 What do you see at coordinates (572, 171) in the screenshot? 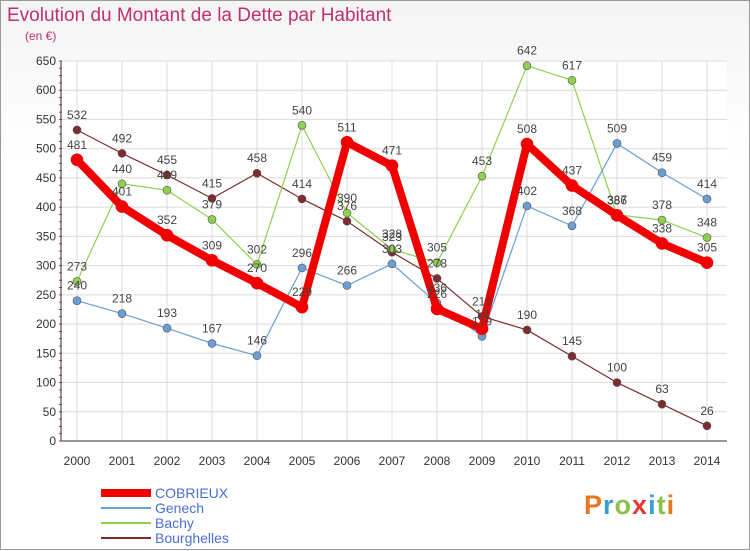
I see `data-label-cobrieux: 437` at bounding box center [572, 171].